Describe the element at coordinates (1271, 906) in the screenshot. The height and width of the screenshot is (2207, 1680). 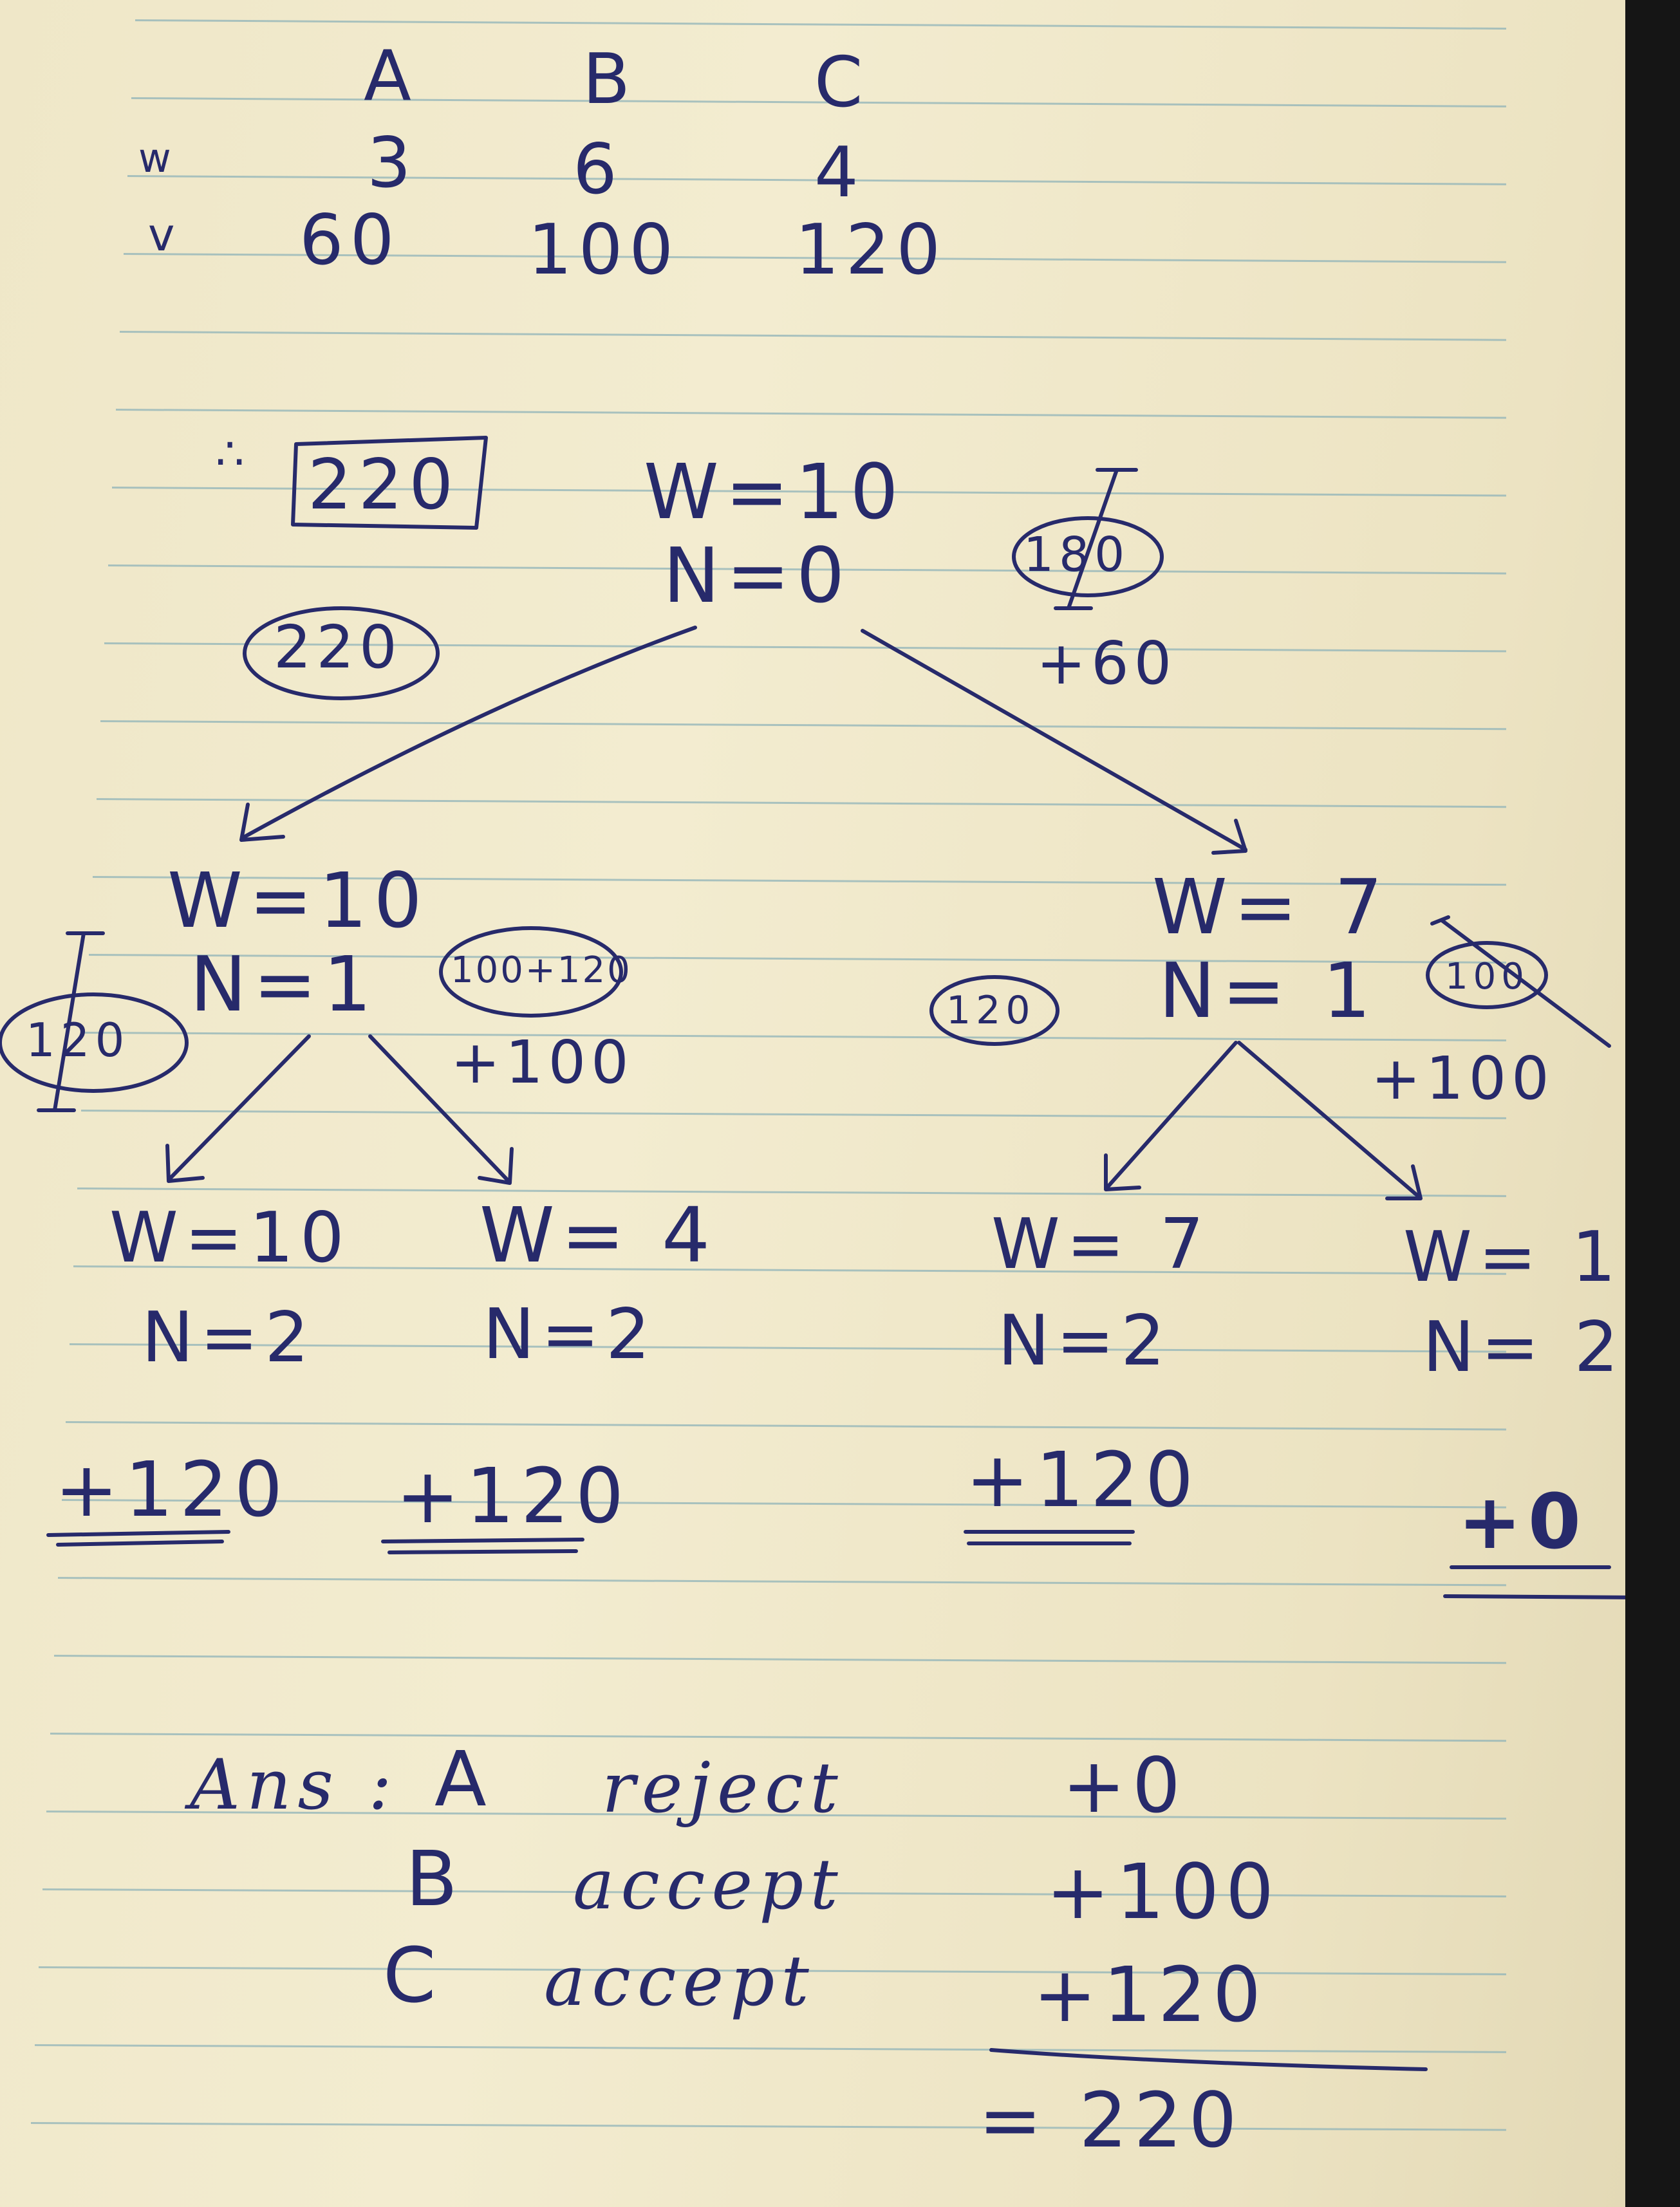
I see `right-node-w: W= 7` at that location.